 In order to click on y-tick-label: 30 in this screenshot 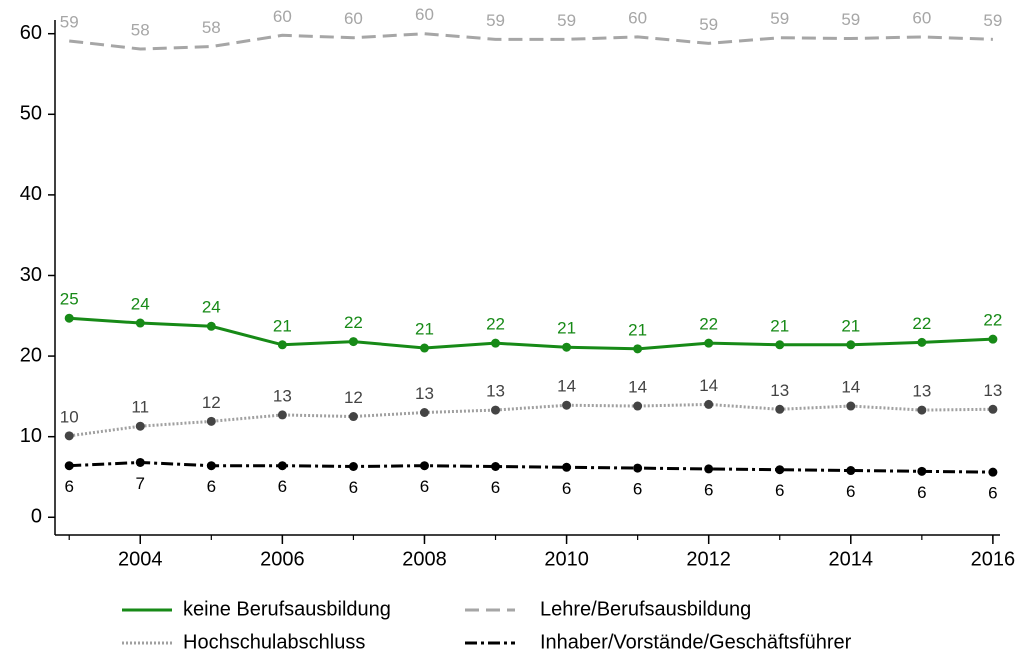, I will do `click(31, 275)`.